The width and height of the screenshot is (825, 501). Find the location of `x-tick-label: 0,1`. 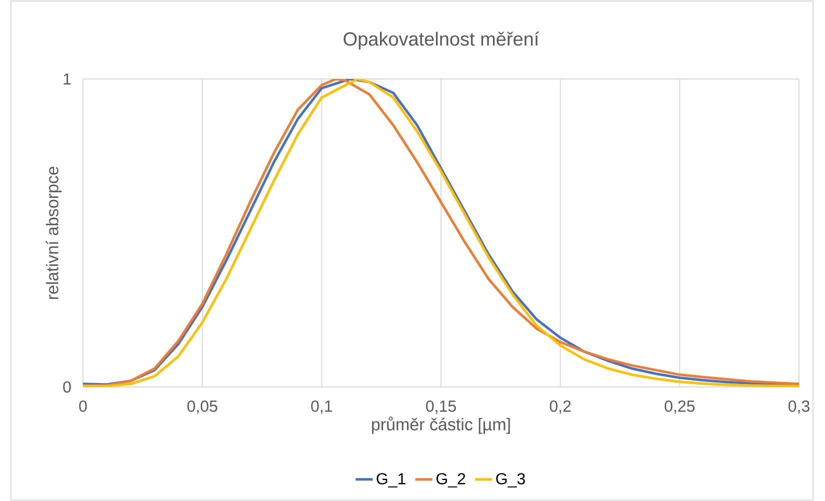

x-tick-label: 0,1 is located at coordinates (321, 407).